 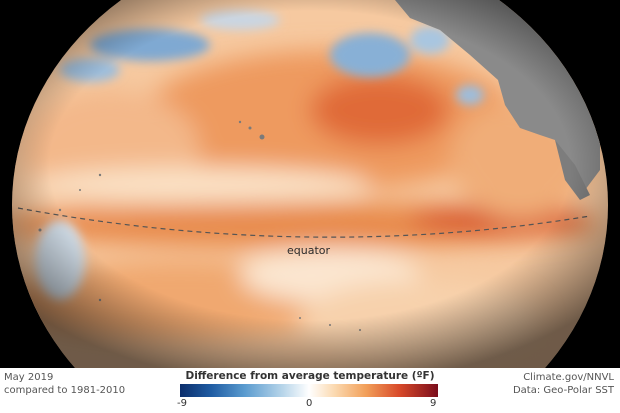 What do you see at coordinates (64, 384) in the screenshot?
I see `date-info: May 2019 compared to 1981-2010` at bounding box center [64, 384].